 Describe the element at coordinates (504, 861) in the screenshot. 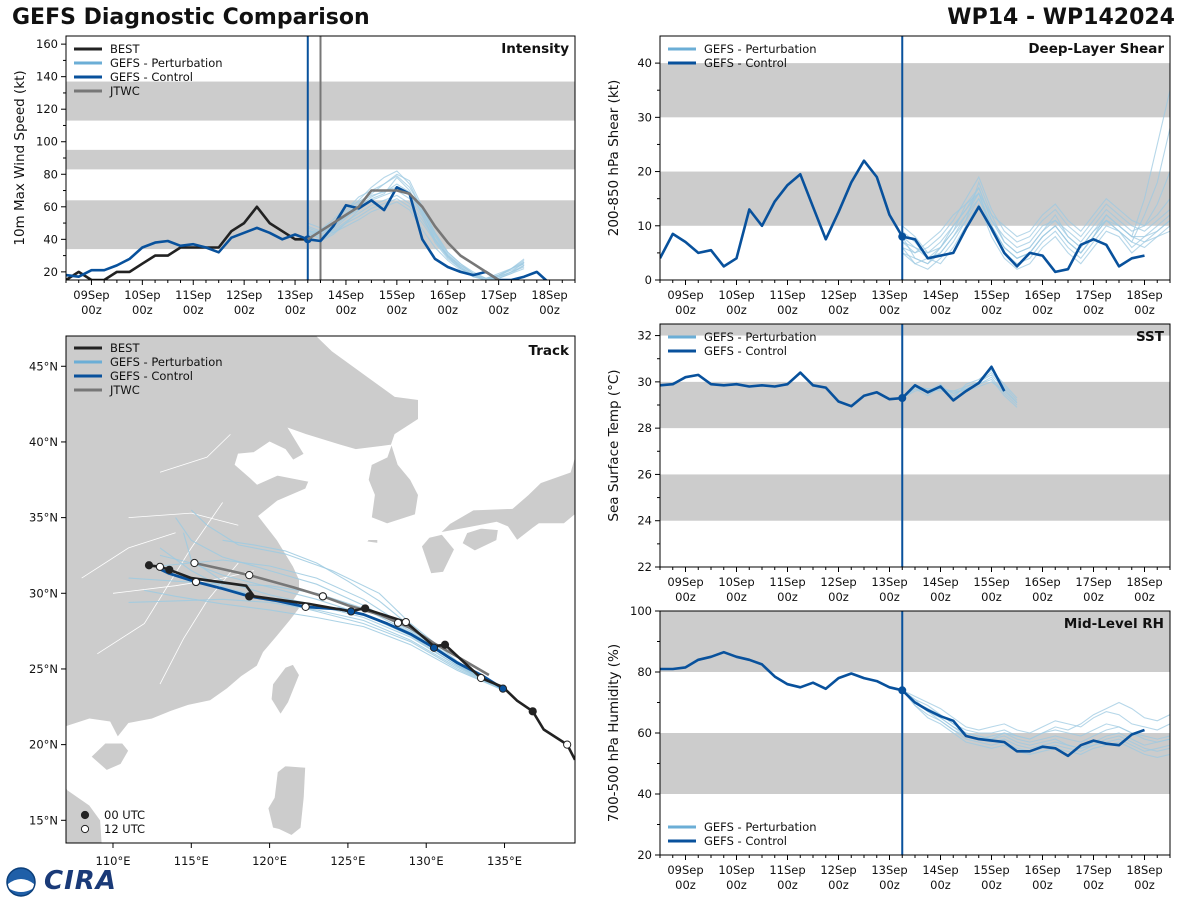

I see `track-xtick-label: 135°E` at that location.